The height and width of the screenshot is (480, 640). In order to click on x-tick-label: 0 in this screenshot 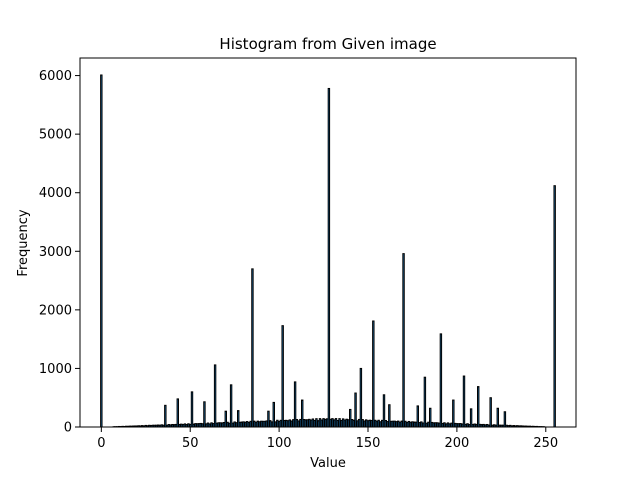, I will do `click(101, 443)`.